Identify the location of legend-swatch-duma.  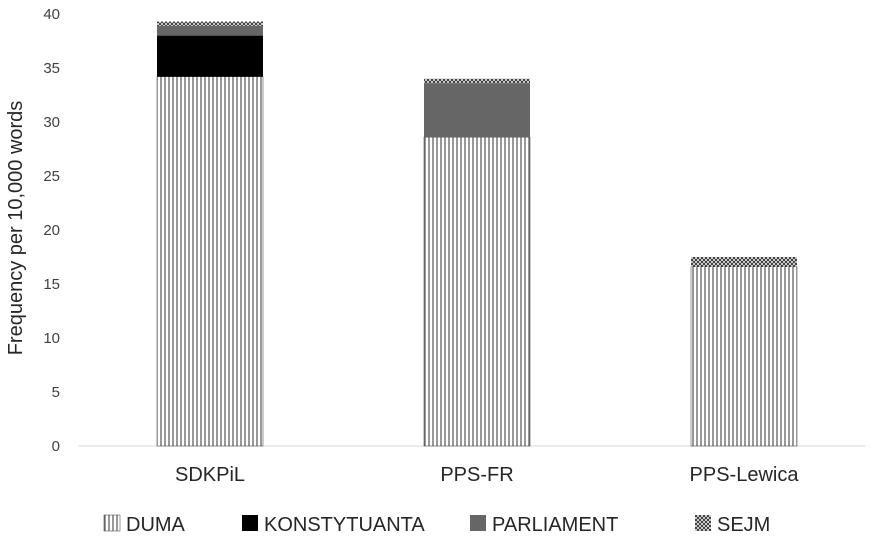
(112, 523).